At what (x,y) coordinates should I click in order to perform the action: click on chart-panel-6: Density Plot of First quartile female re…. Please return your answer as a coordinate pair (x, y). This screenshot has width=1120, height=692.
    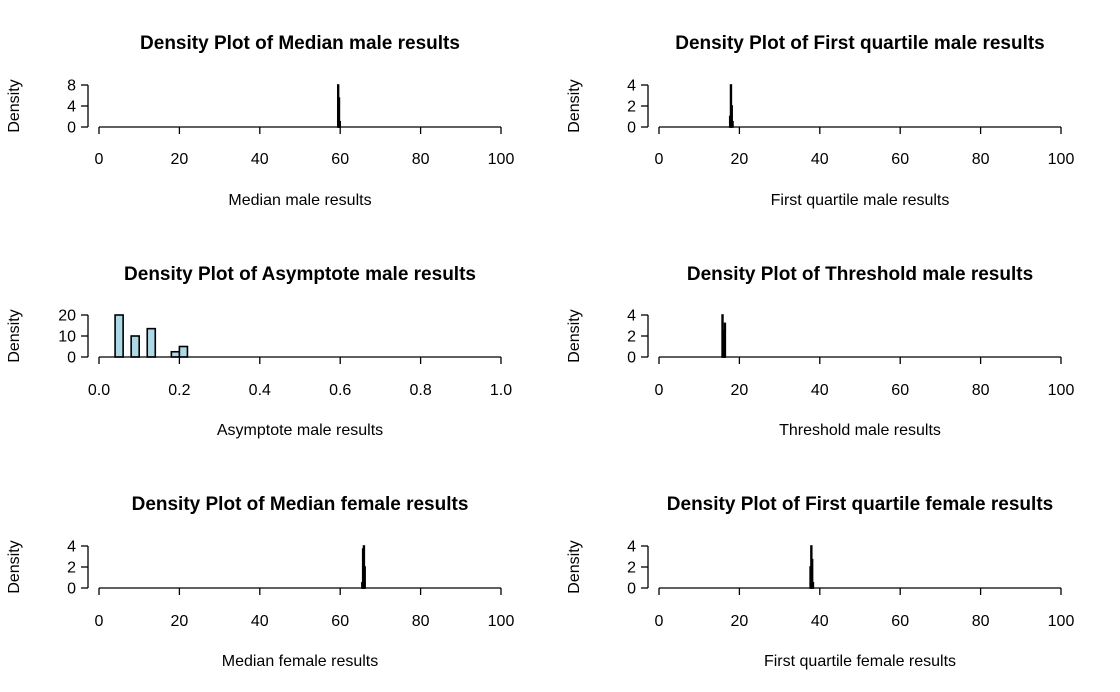
    Looking at the image, I should click on (820, 582).